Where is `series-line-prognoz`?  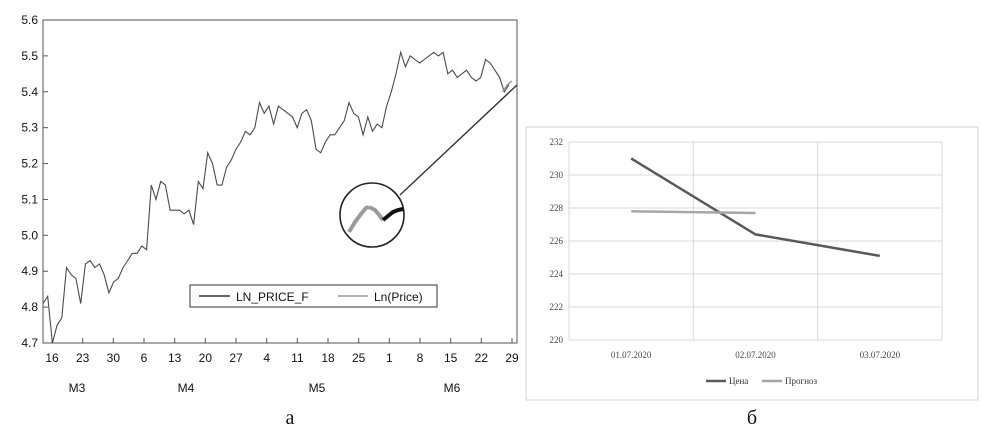
series-line-prognoz is located at coordinates (693, 212).